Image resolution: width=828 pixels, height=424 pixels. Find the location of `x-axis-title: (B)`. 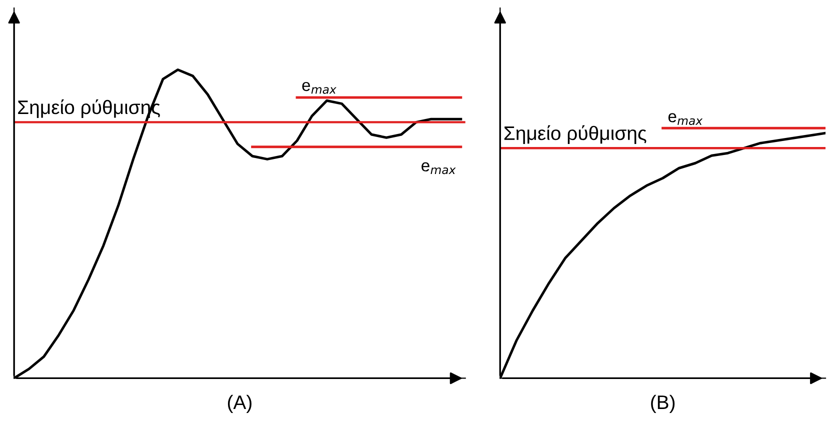

x-axis-title: (B) is located at coordinates (663, 403).